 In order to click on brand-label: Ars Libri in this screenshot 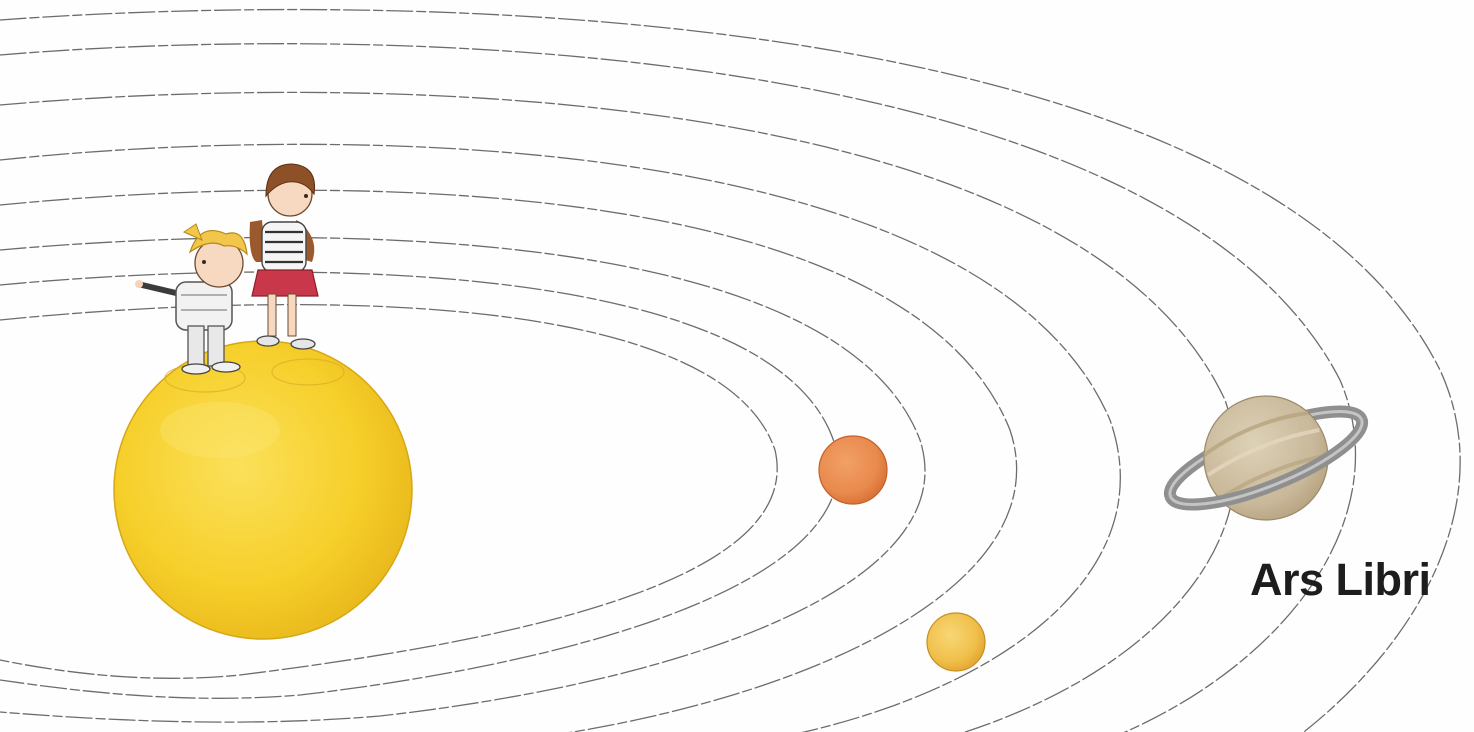, I will do `click(1340, 579)`.